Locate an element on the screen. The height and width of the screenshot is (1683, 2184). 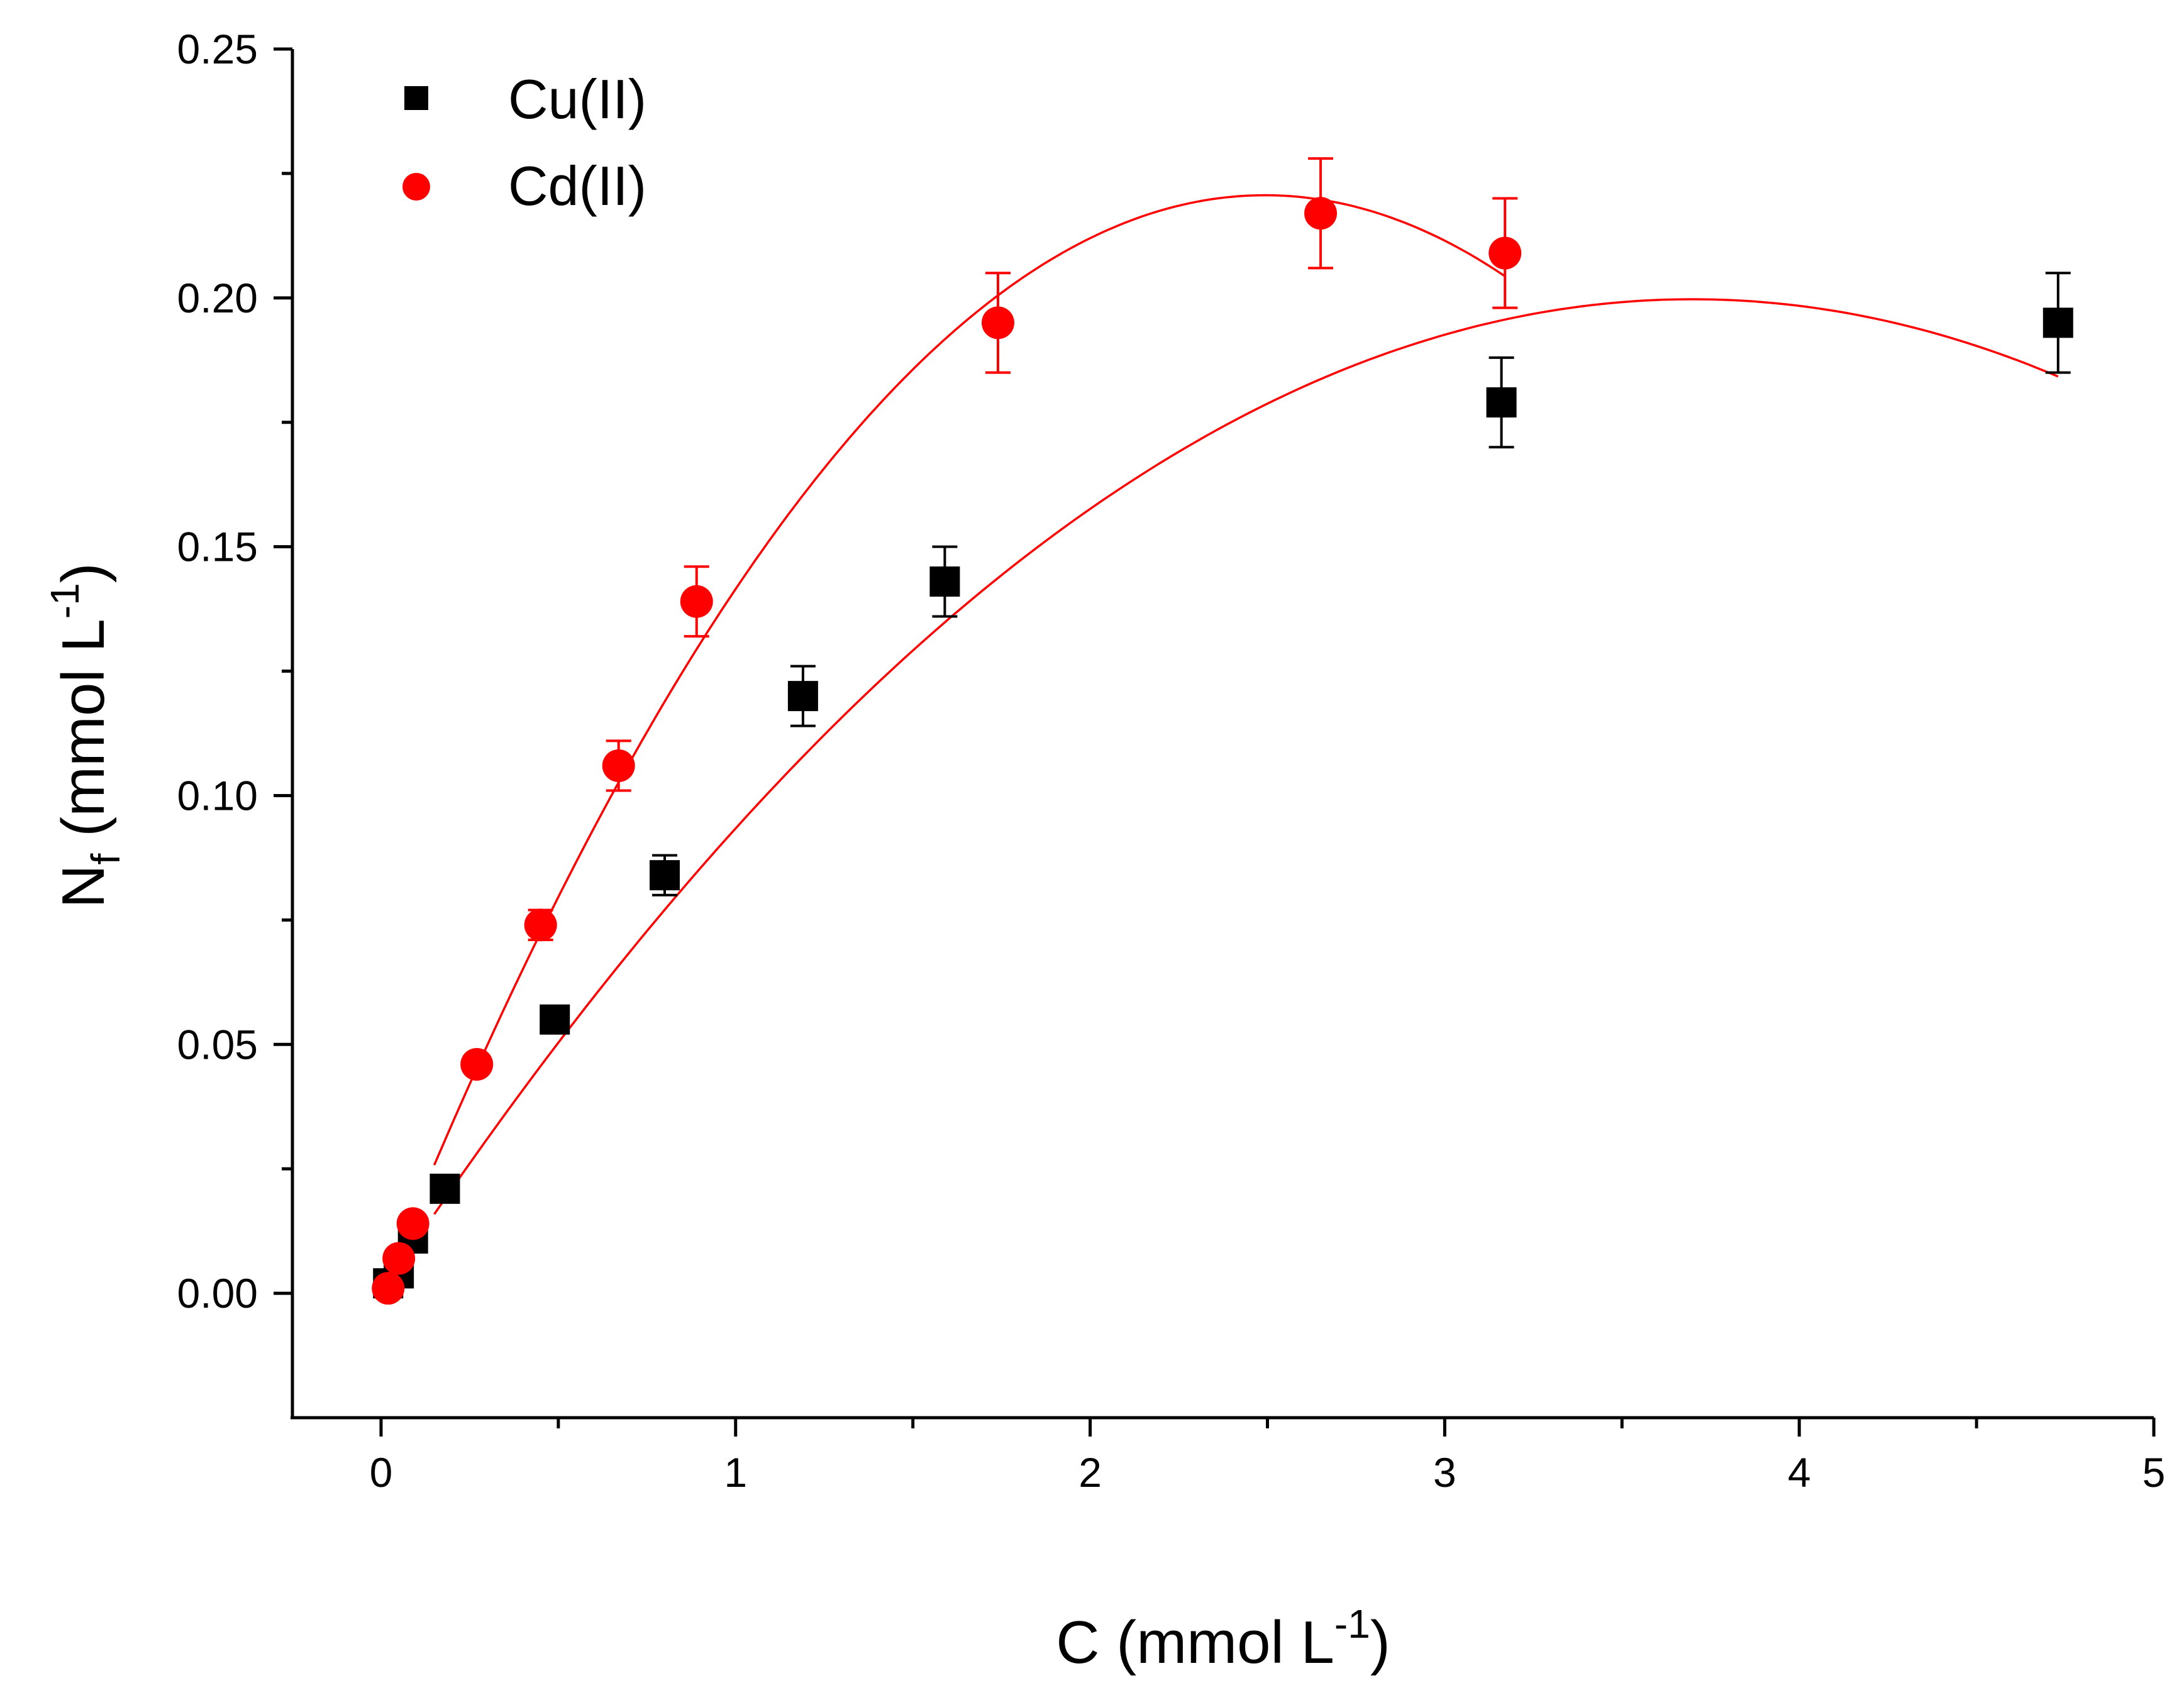
y-axis-title-sub: f is located at coordinates (105, 859).